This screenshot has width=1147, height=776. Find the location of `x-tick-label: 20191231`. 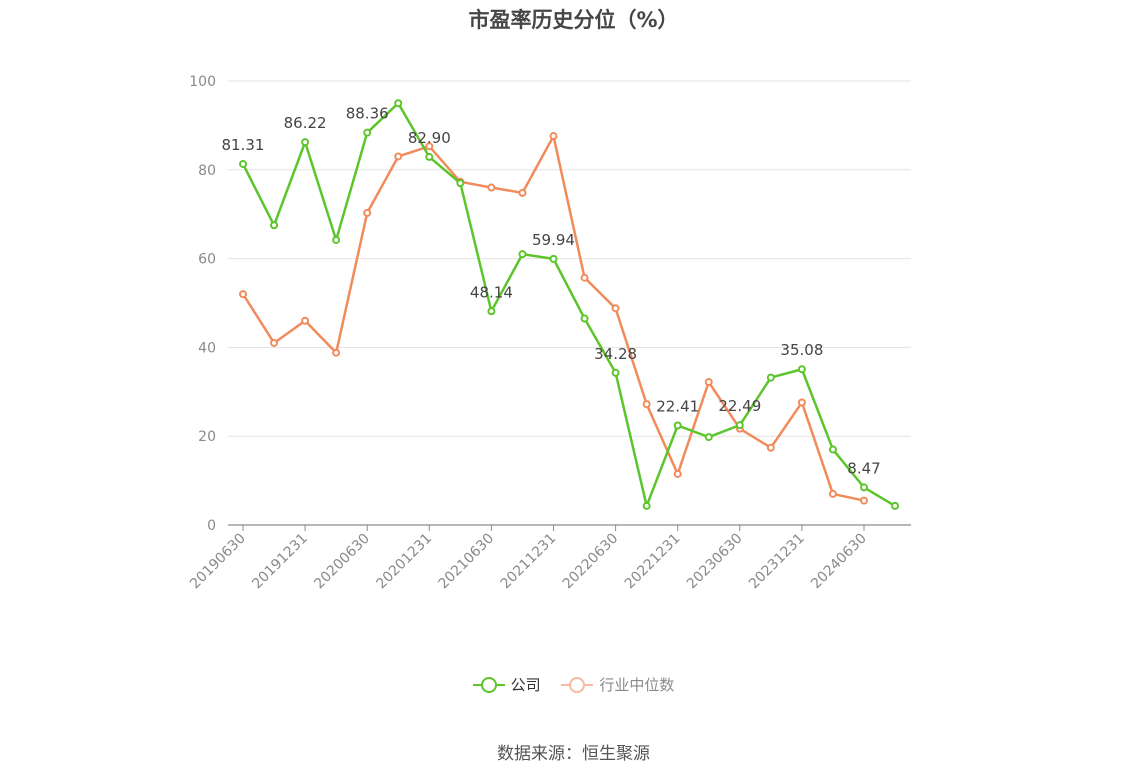

x-tick-label: 20191231 is located at coordinates (280, 562).